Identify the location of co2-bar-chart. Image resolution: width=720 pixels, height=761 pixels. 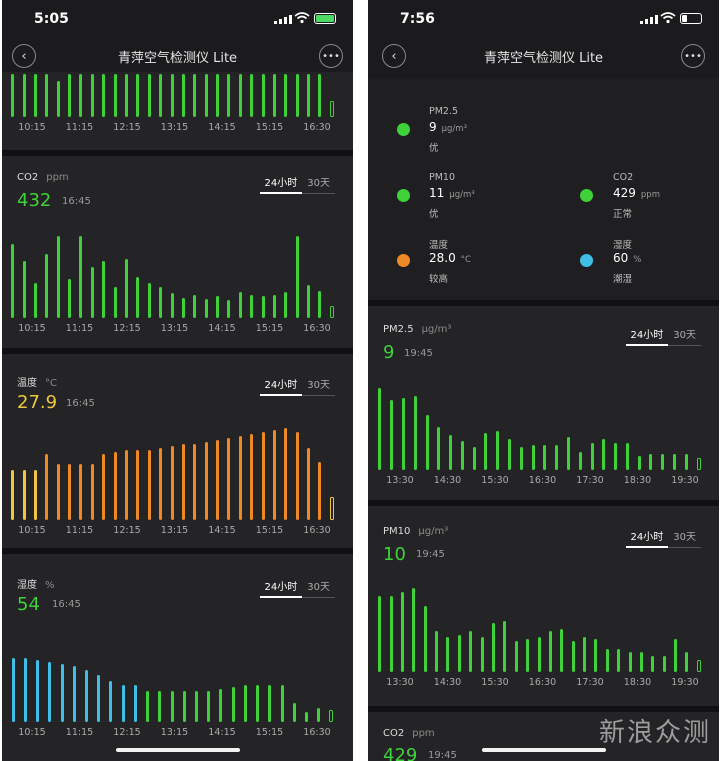
(172, 277).